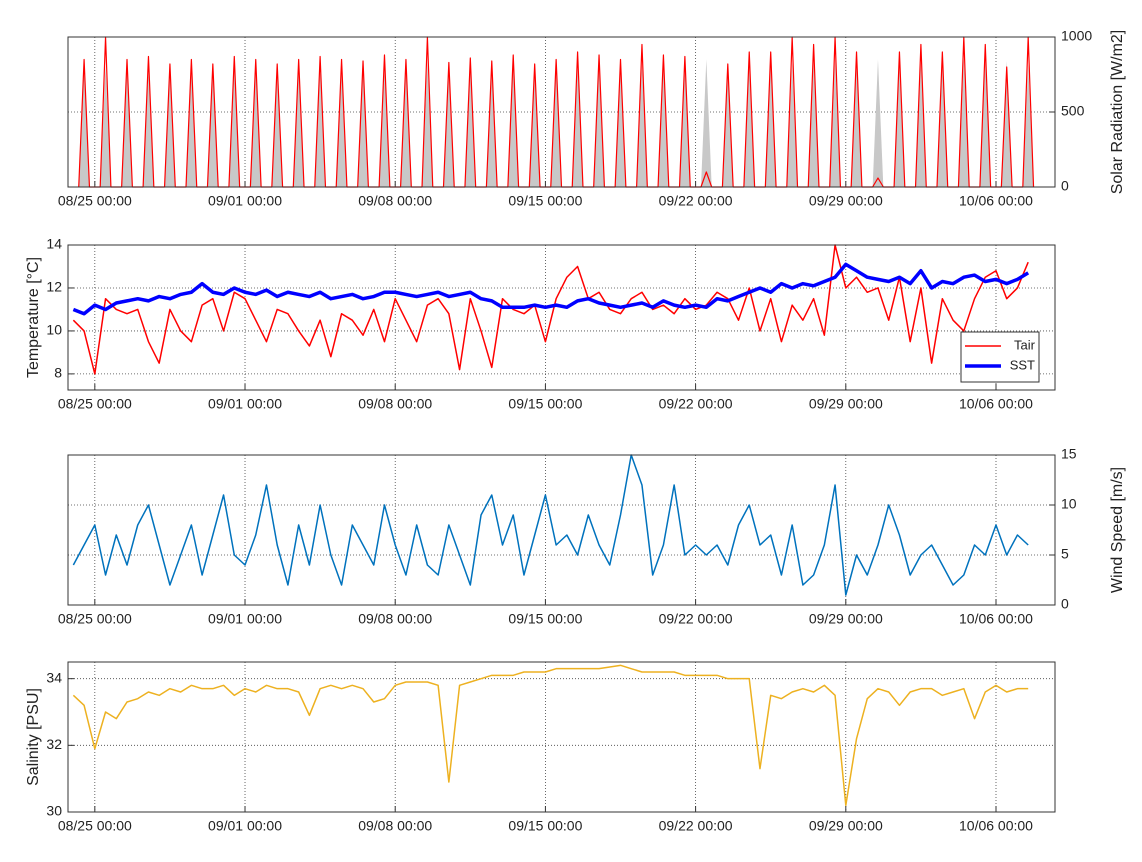  Describe the element at coordinates (1065, 554) in the screenshot. I see `y-tick-label: 5` at that location.